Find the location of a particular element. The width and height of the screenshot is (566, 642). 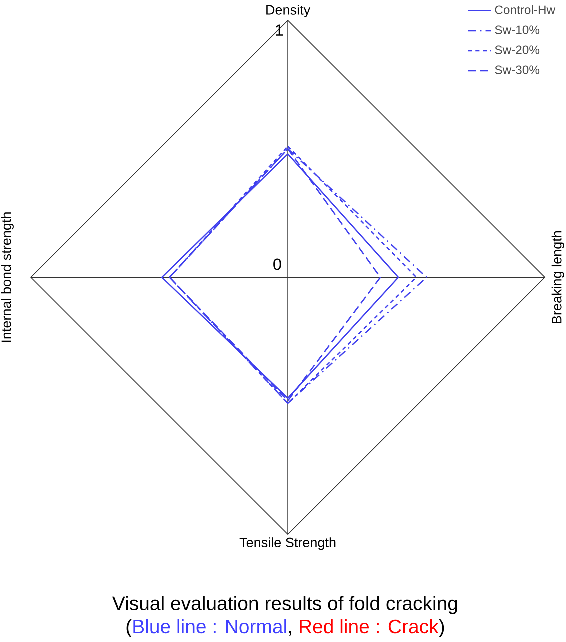

spoke-label: Internal bond strength is located at coordinates (7, 277).